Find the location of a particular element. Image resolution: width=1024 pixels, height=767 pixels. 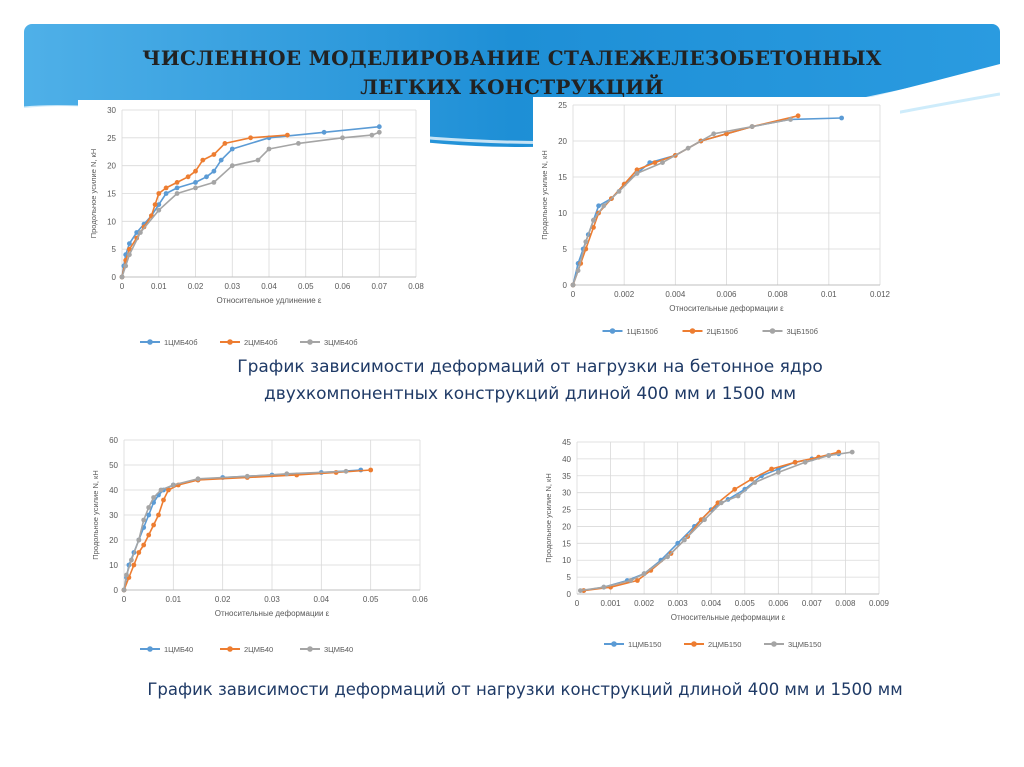

legend-label: 2ЦМБ40 is located at coordinates (258, 649).